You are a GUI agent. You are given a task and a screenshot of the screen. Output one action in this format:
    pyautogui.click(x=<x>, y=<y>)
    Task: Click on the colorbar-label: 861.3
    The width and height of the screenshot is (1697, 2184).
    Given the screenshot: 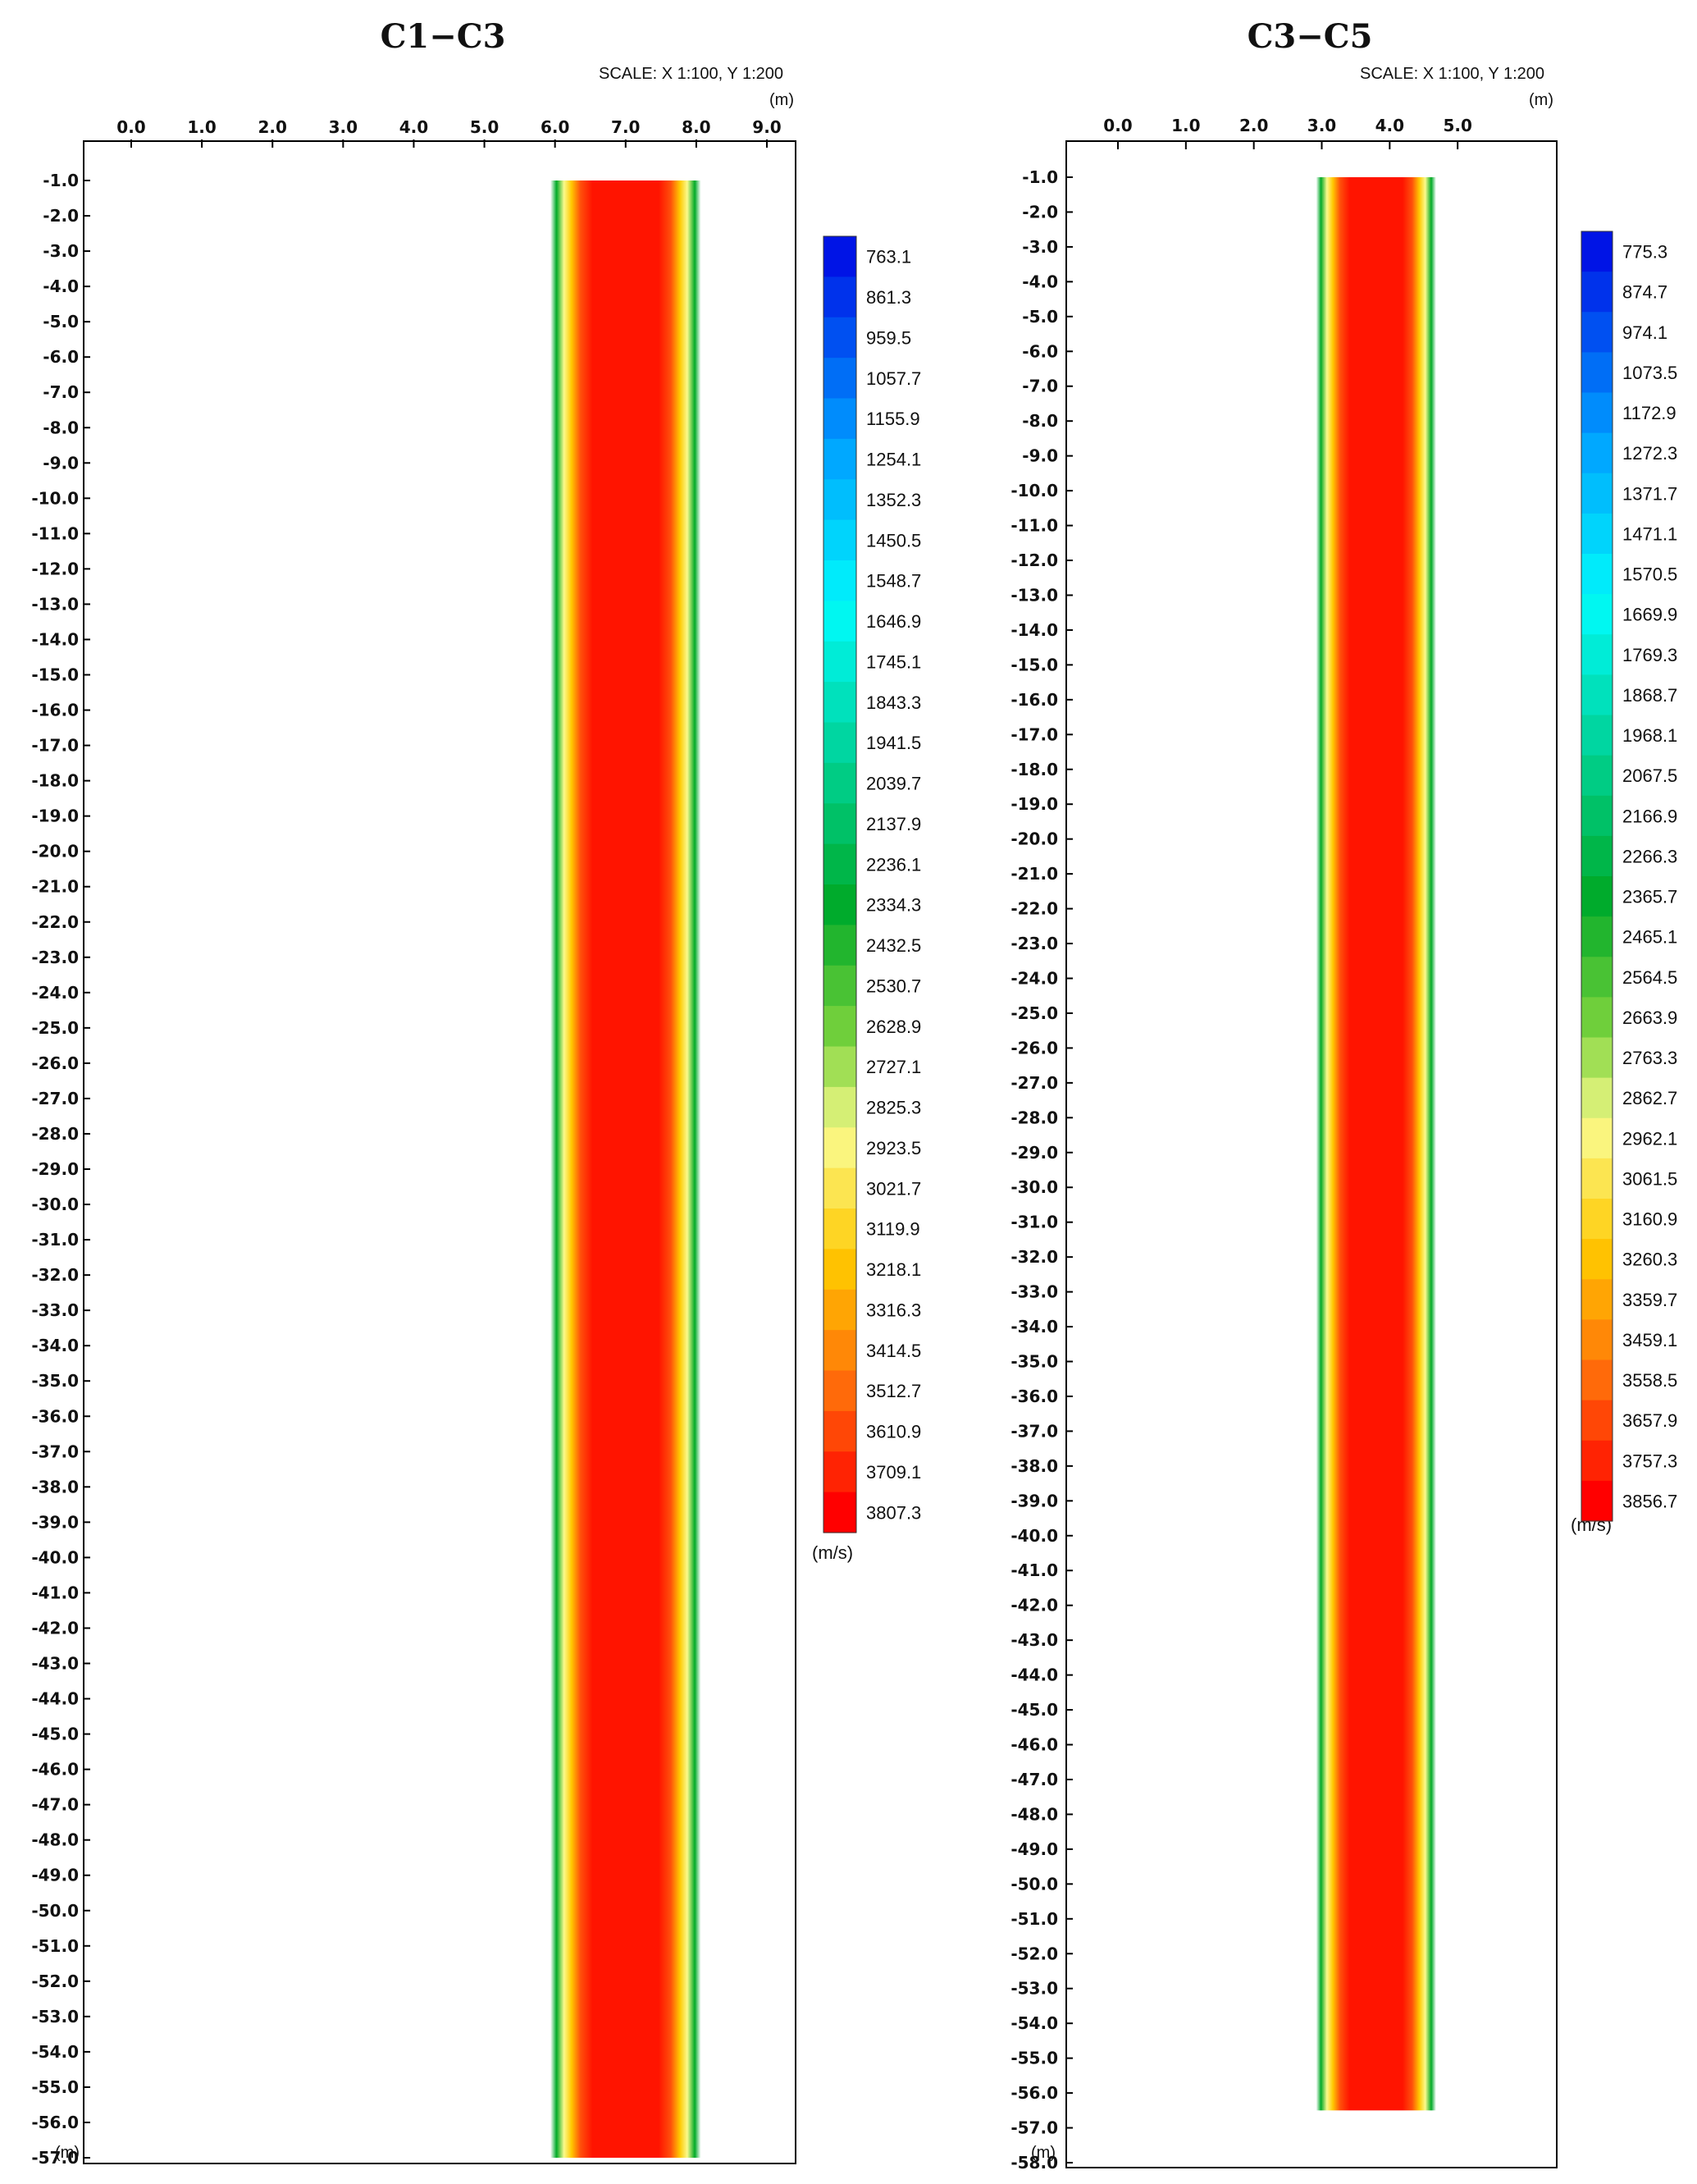 What is the action you would take?
    pyautogui.click(x=888, y=297)
    